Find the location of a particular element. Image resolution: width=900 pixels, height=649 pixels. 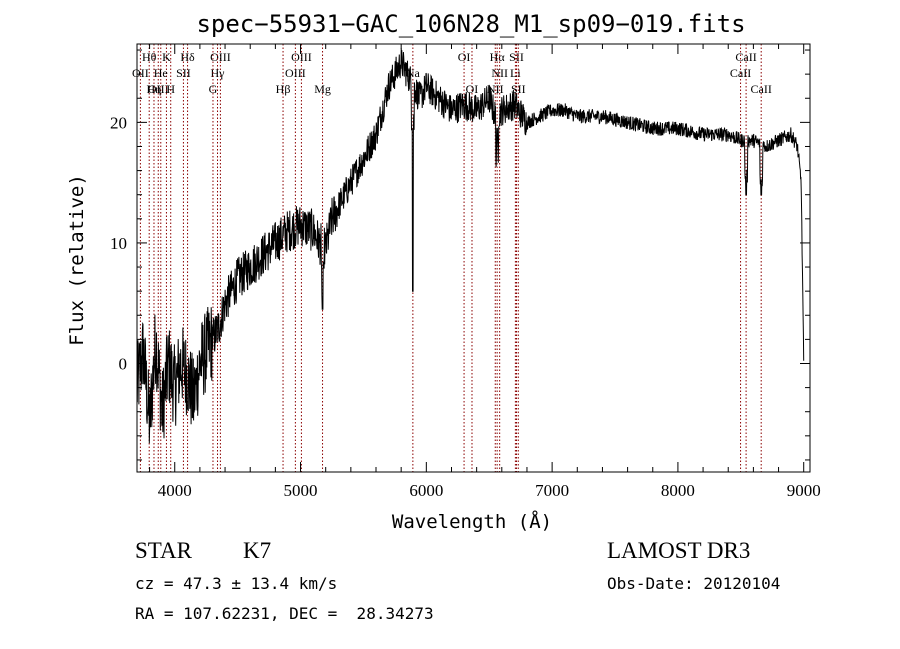

marker-label-5: Hη is located at coordinates (154, 89).